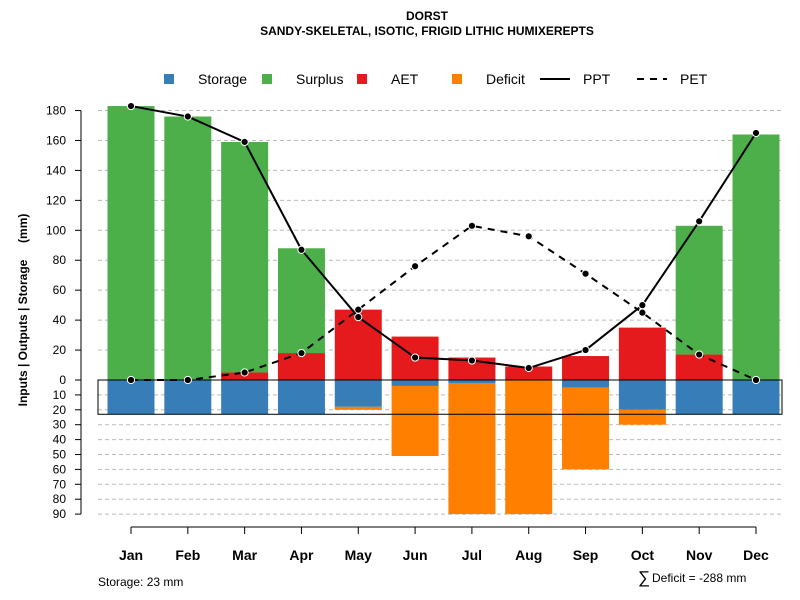 This screenshot has height=600, width=800. I want to click on x-tick-label: Jun, so click(415, 555).